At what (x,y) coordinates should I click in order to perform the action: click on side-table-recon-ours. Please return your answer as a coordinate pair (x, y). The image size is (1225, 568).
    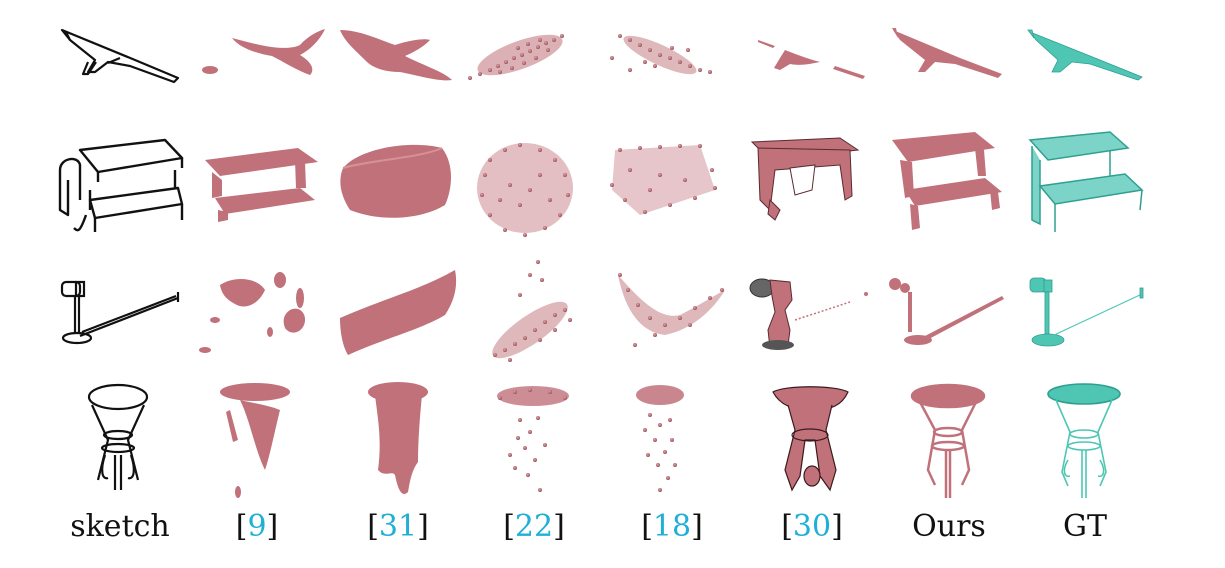
    Looking at the image, I should click on (948, 440).